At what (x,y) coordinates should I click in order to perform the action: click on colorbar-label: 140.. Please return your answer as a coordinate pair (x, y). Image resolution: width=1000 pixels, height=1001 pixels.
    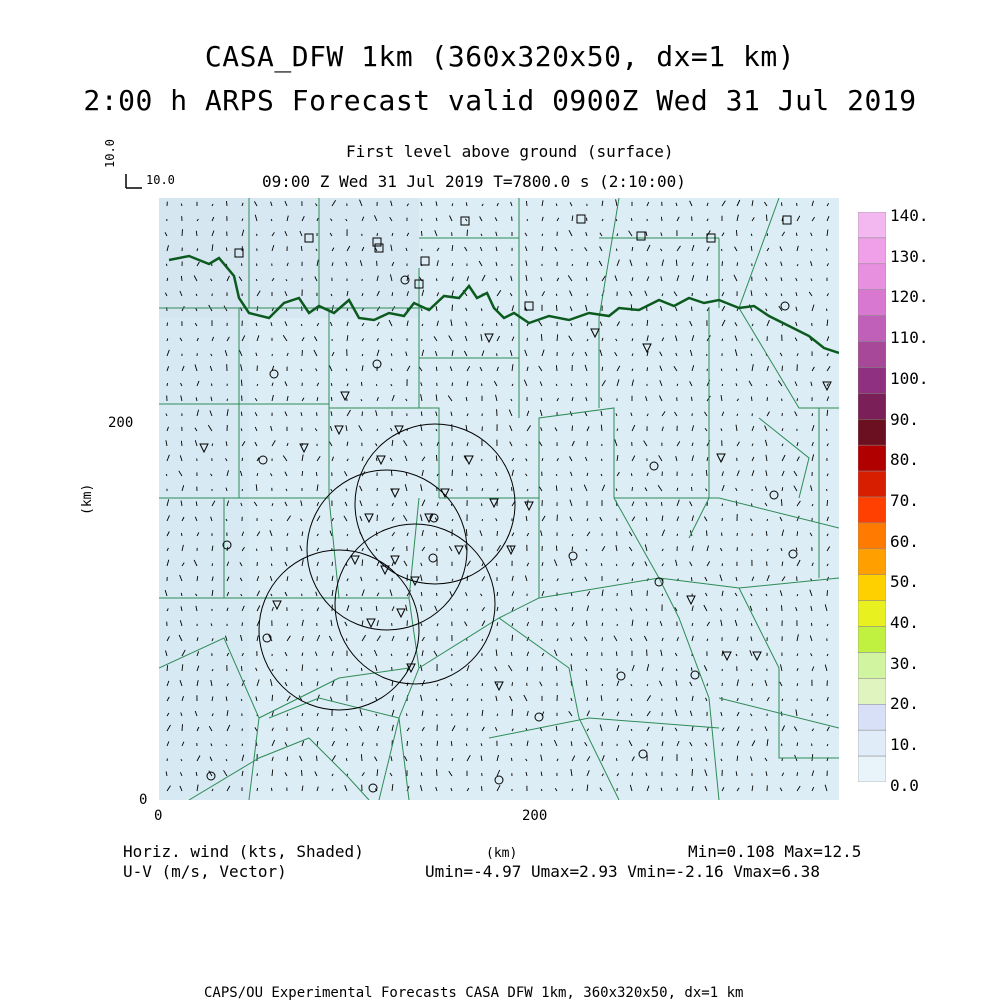
    Looking at the image, I should click on (909, 215).